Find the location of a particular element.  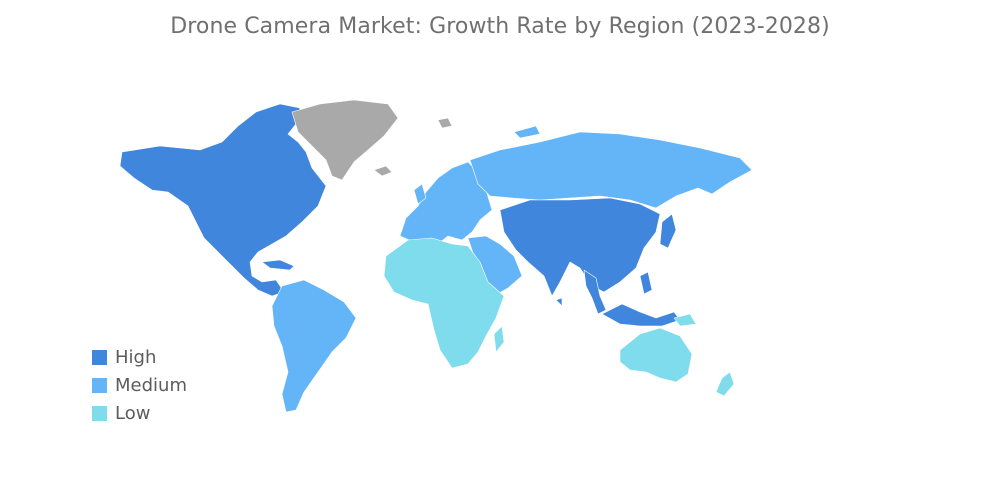

region-iceland is located at coordinates (383, 171).